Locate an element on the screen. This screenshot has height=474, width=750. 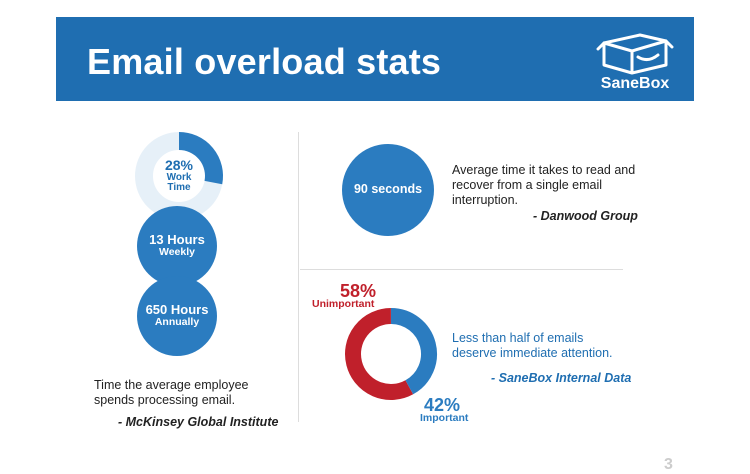
donut-slice-unimportant is located at coordinates (379, 354).